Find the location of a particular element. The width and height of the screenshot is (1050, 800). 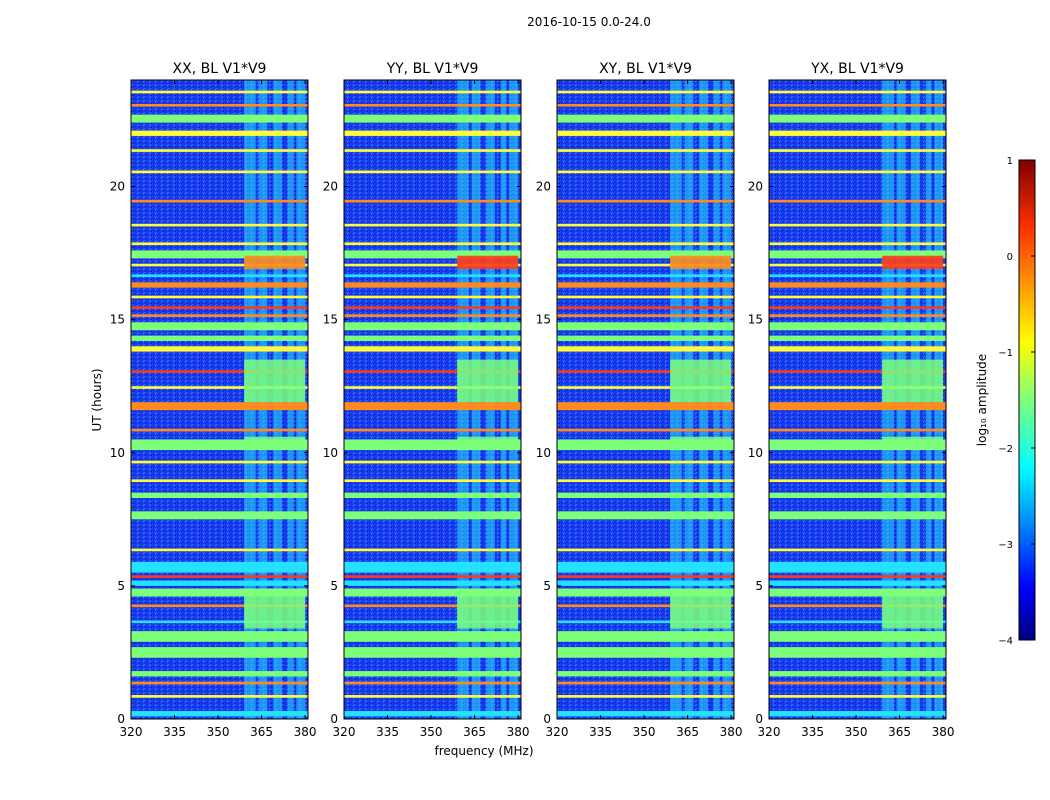

panel-title: XY, BL V1*V9 is located at coordinates (645, 69).